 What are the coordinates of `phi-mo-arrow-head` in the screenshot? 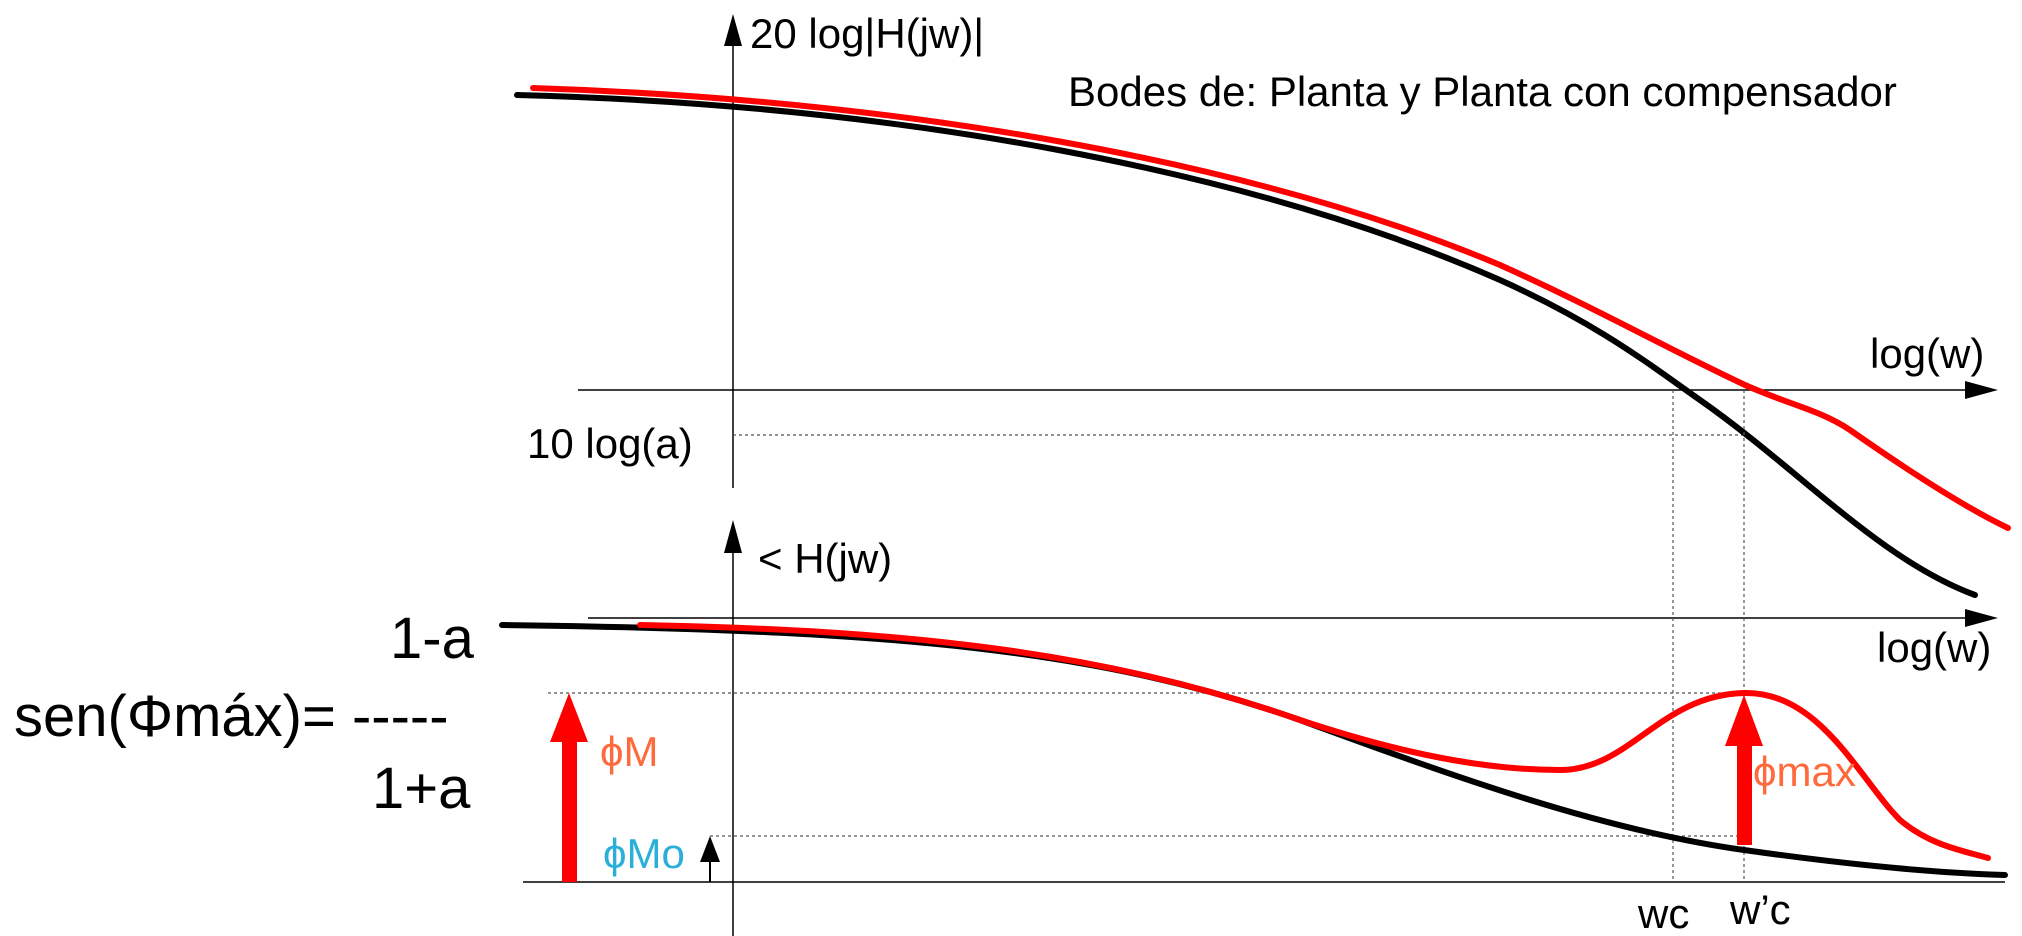 It's located at (710, 849).